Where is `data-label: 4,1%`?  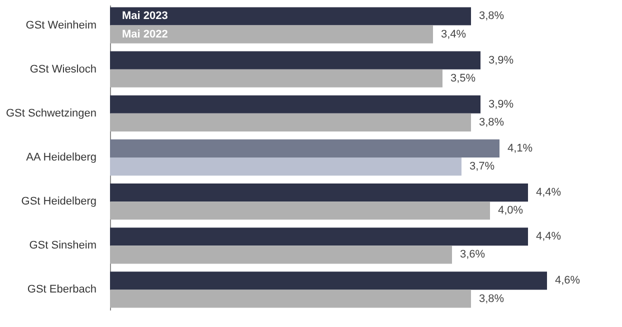 data-label: 4,1% is located at coordinates (520, 148).